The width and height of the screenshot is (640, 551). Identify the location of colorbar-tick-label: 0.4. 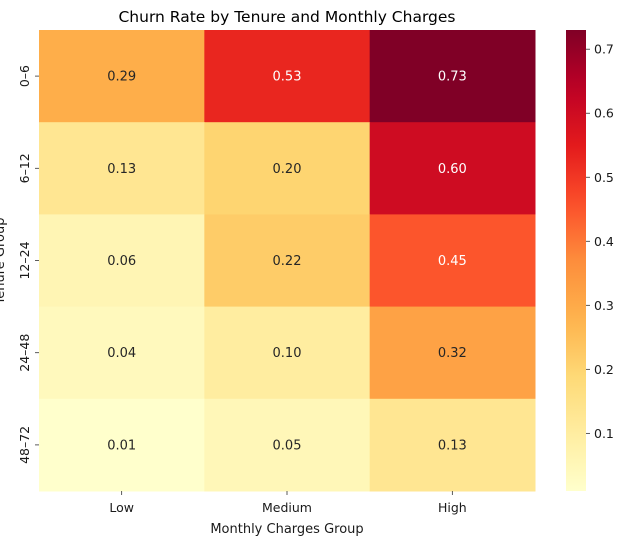
(604, 241).